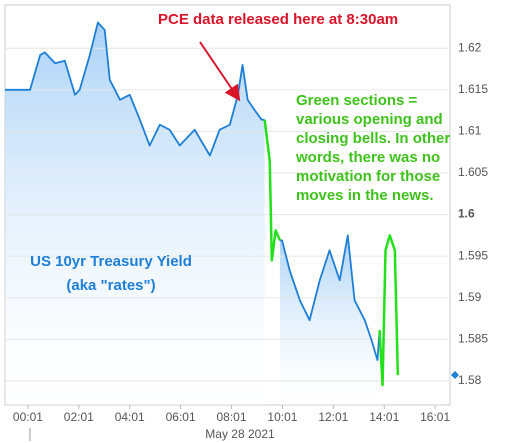 The image size is (517, 443). I want to click on x-tick-label: 16:01, so click(435, 417).